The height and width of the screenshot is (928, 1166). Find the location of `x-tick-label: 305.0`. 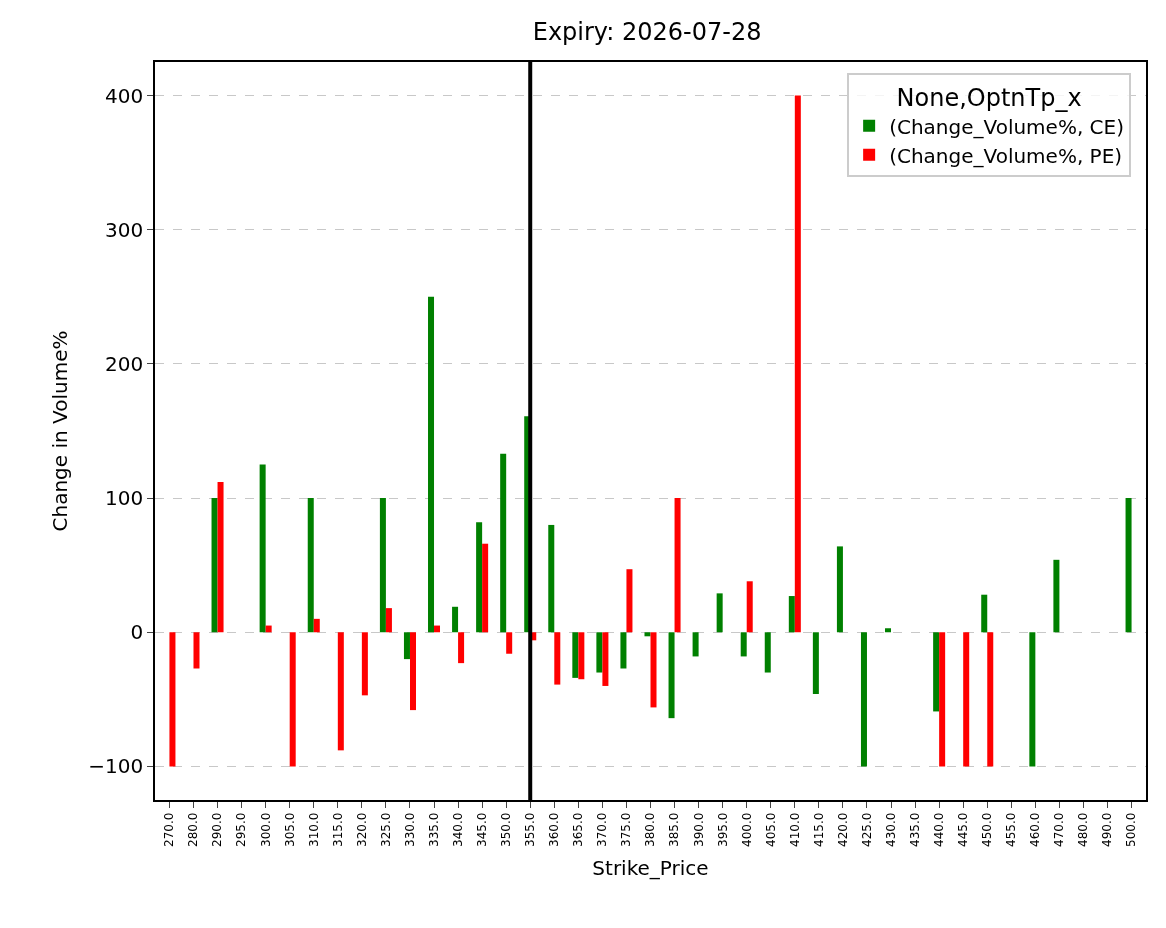

x-tick-label: 305.0 is located at coordinates (289, 829).